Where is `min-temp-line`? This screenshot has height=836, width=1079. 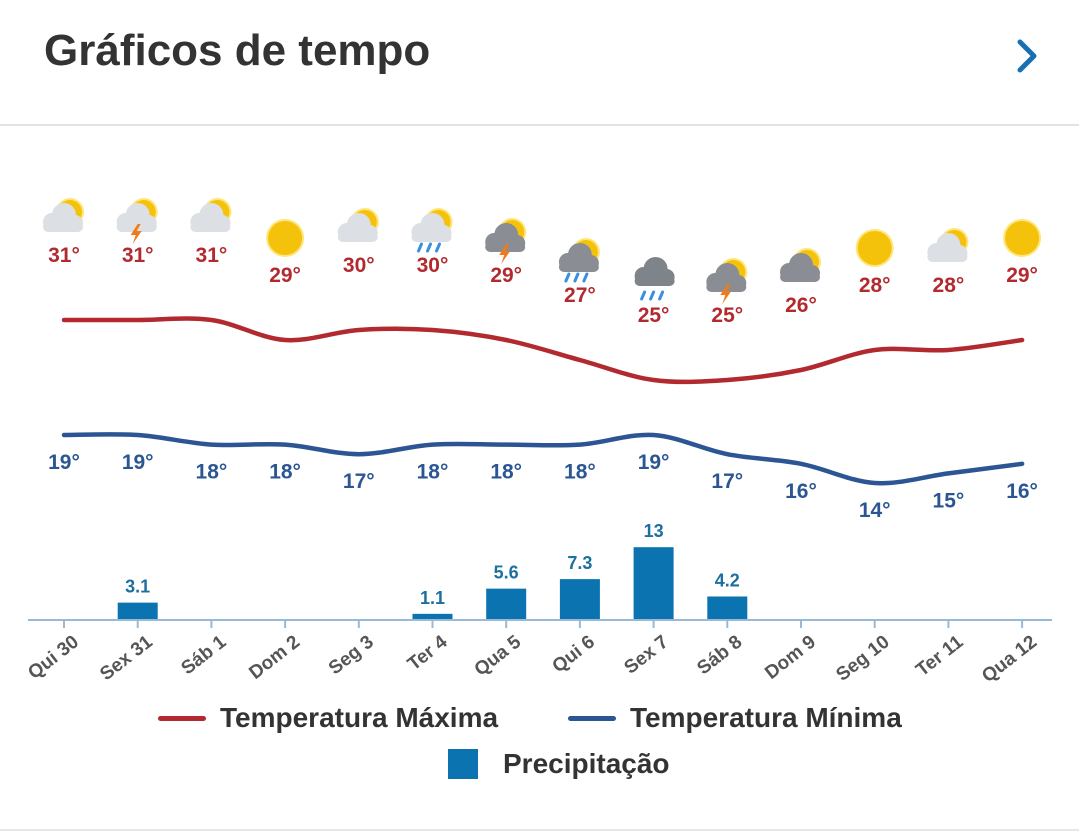
min-temp-line is located at coordinates (543, 459).